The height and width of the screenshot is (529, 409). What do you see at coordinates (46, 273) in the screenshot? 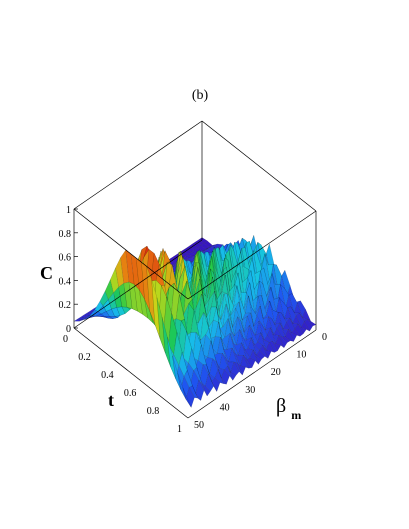
I see `z-axis-label: C` at bounding box center [46, 273].